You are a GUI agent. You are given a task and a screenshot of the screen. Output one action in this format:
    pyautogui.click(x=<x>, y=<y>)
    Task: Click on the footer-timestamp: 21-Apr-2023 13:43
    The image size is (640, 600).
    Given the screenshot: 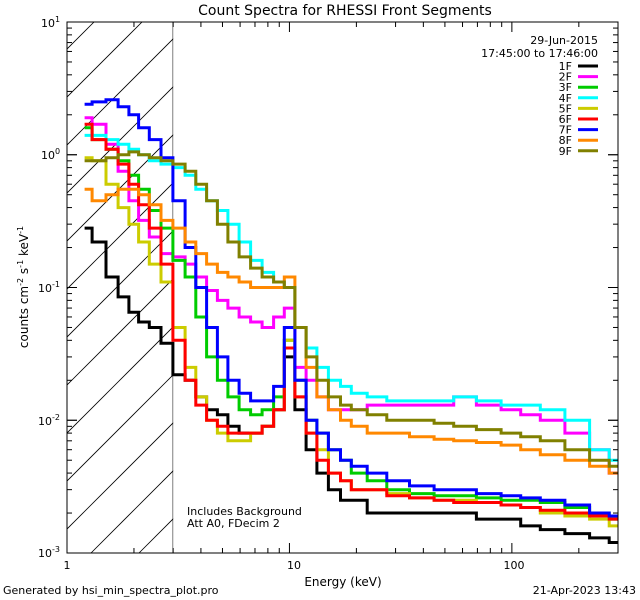 What is the action you would take?
    pyautogui.click(x=584, y=590)
    